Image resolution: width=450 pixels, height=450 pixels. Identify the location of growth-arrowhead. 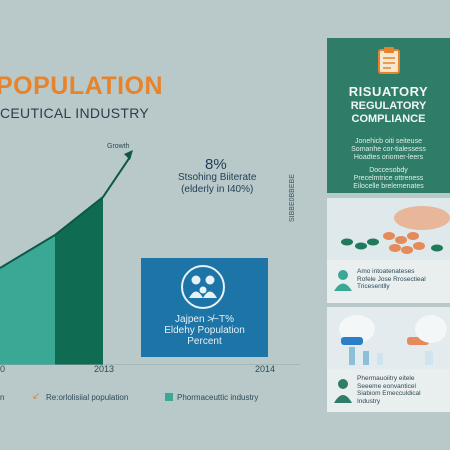
(128, 155).